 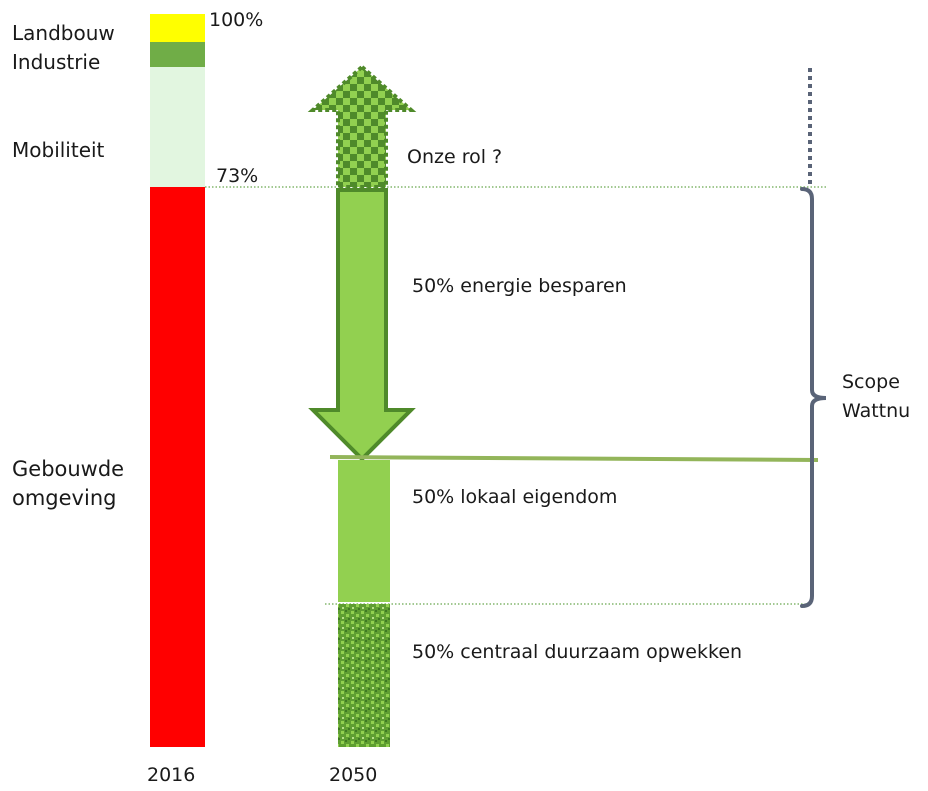 What do you see at coordinates (364, 675) in the screenshot?
I see `centraal-duurzaam-block` at bounding box center [364, 675].